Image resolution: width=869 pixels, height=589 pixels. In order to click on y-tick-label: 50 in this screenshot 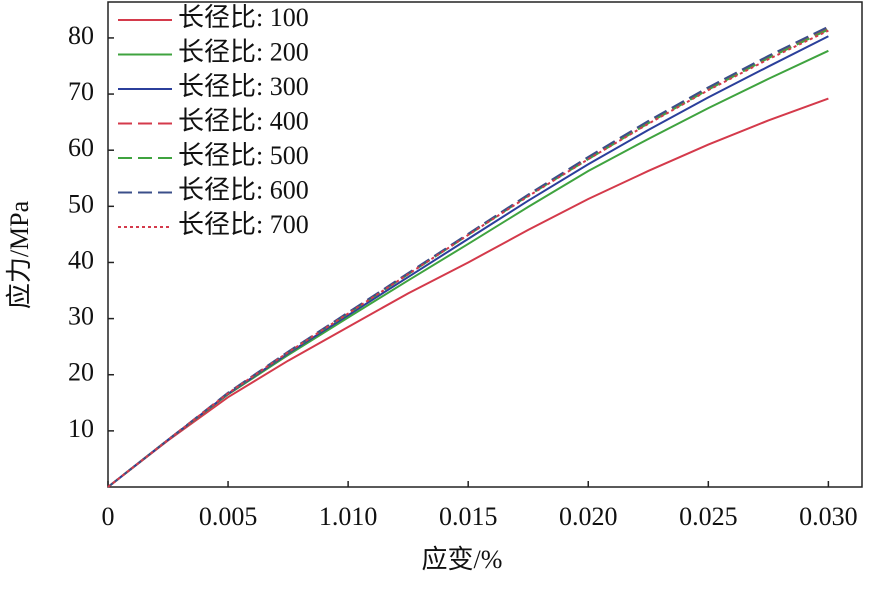, I will do `click(81, 203)`.